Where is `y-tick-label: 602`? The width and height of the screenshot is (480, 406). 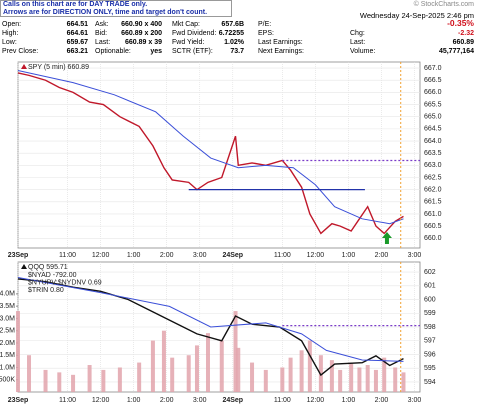 y-tick-label: 602 is located at coordinates (430, 272).